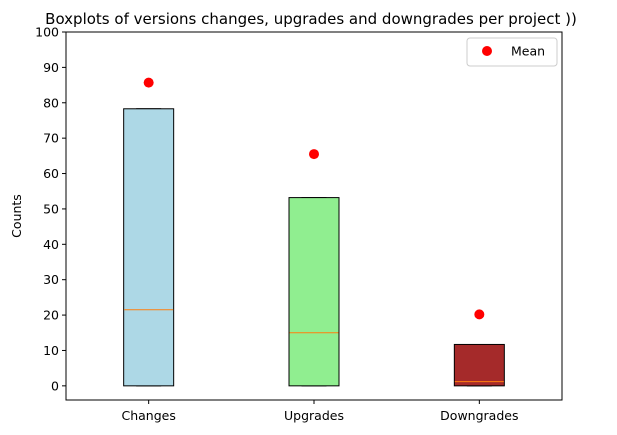 The width and height of the screenshot is (617, 435). Describe the element at coordinates (47, 32) in the screenshot. I see `y-tick-label: 100` at that location.